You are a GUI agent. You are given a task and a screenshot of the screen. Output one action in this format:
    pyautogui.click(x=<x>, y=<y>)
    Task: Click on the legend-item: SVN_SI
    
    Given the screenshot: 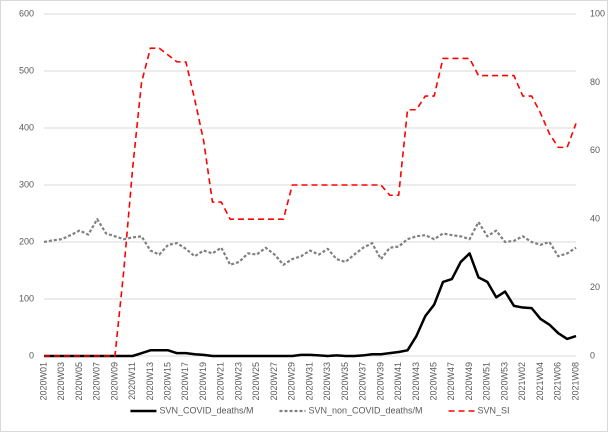 What is the action you would take?
    pyautogui.click(x=479, y=410)
    